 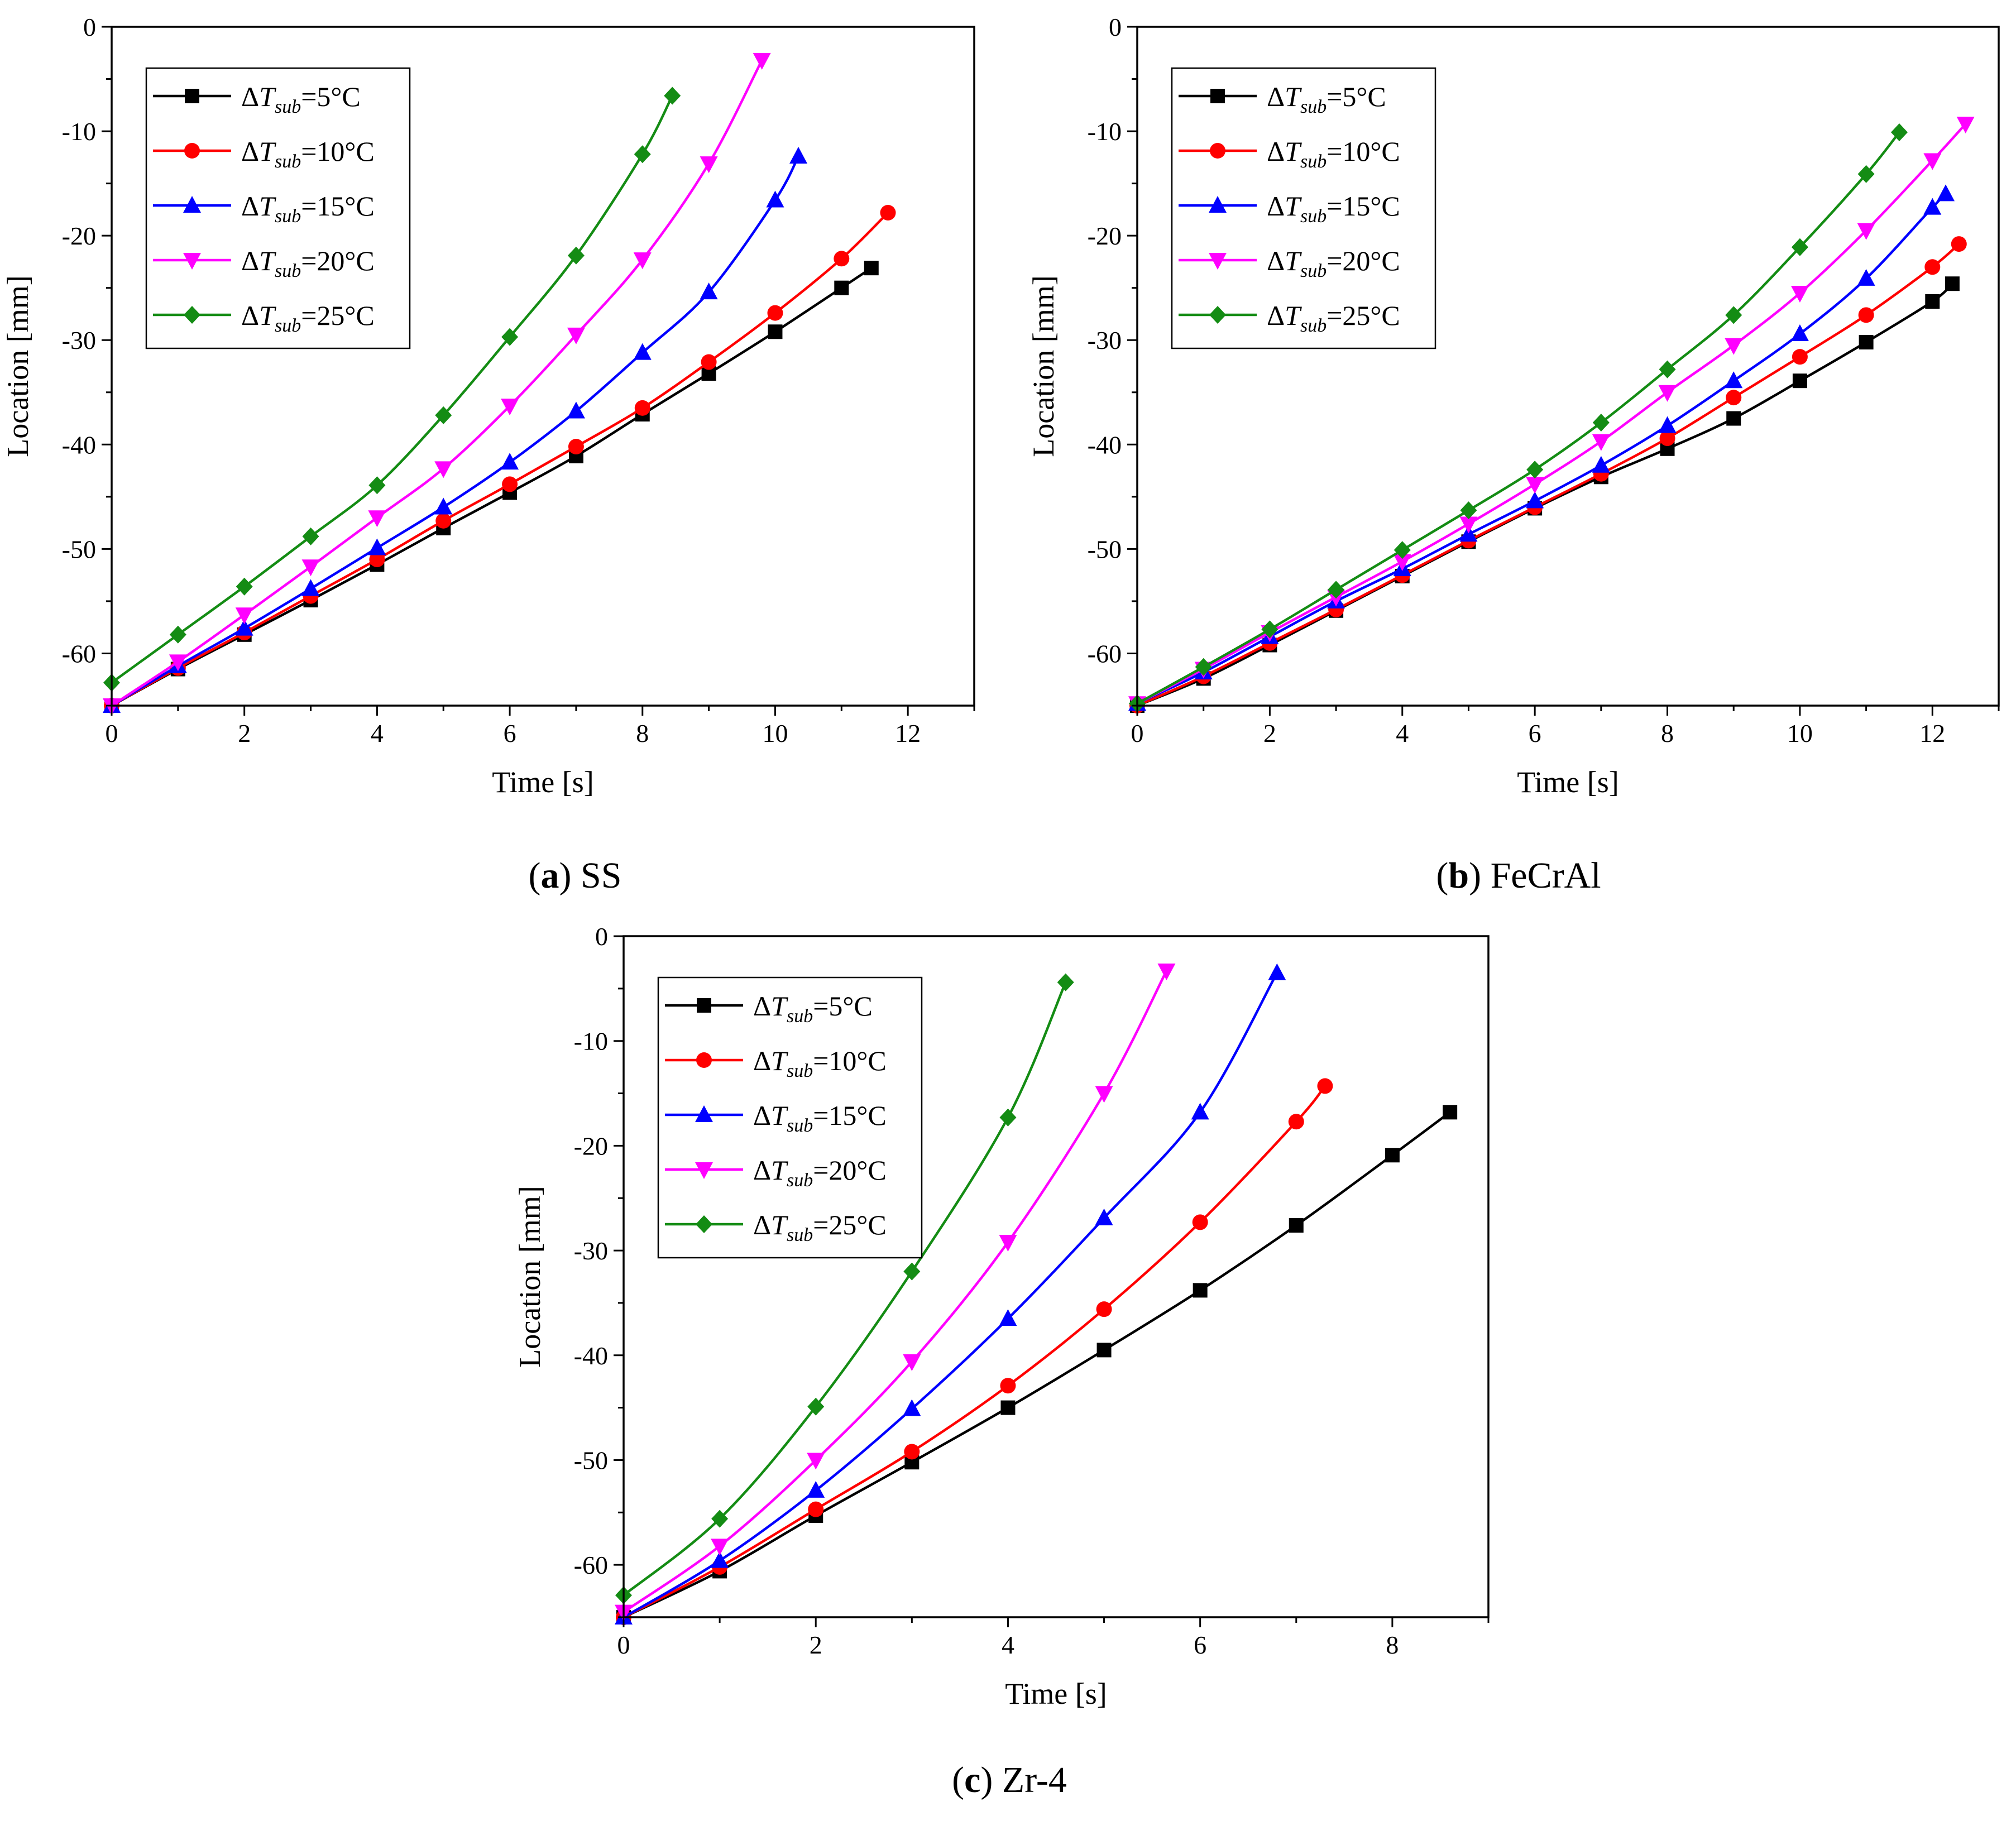 What do you see at coordinates (112, 733) in the screenshot?
I see `x-tick-label-a-0: 0` at bounding box center [112, 733].